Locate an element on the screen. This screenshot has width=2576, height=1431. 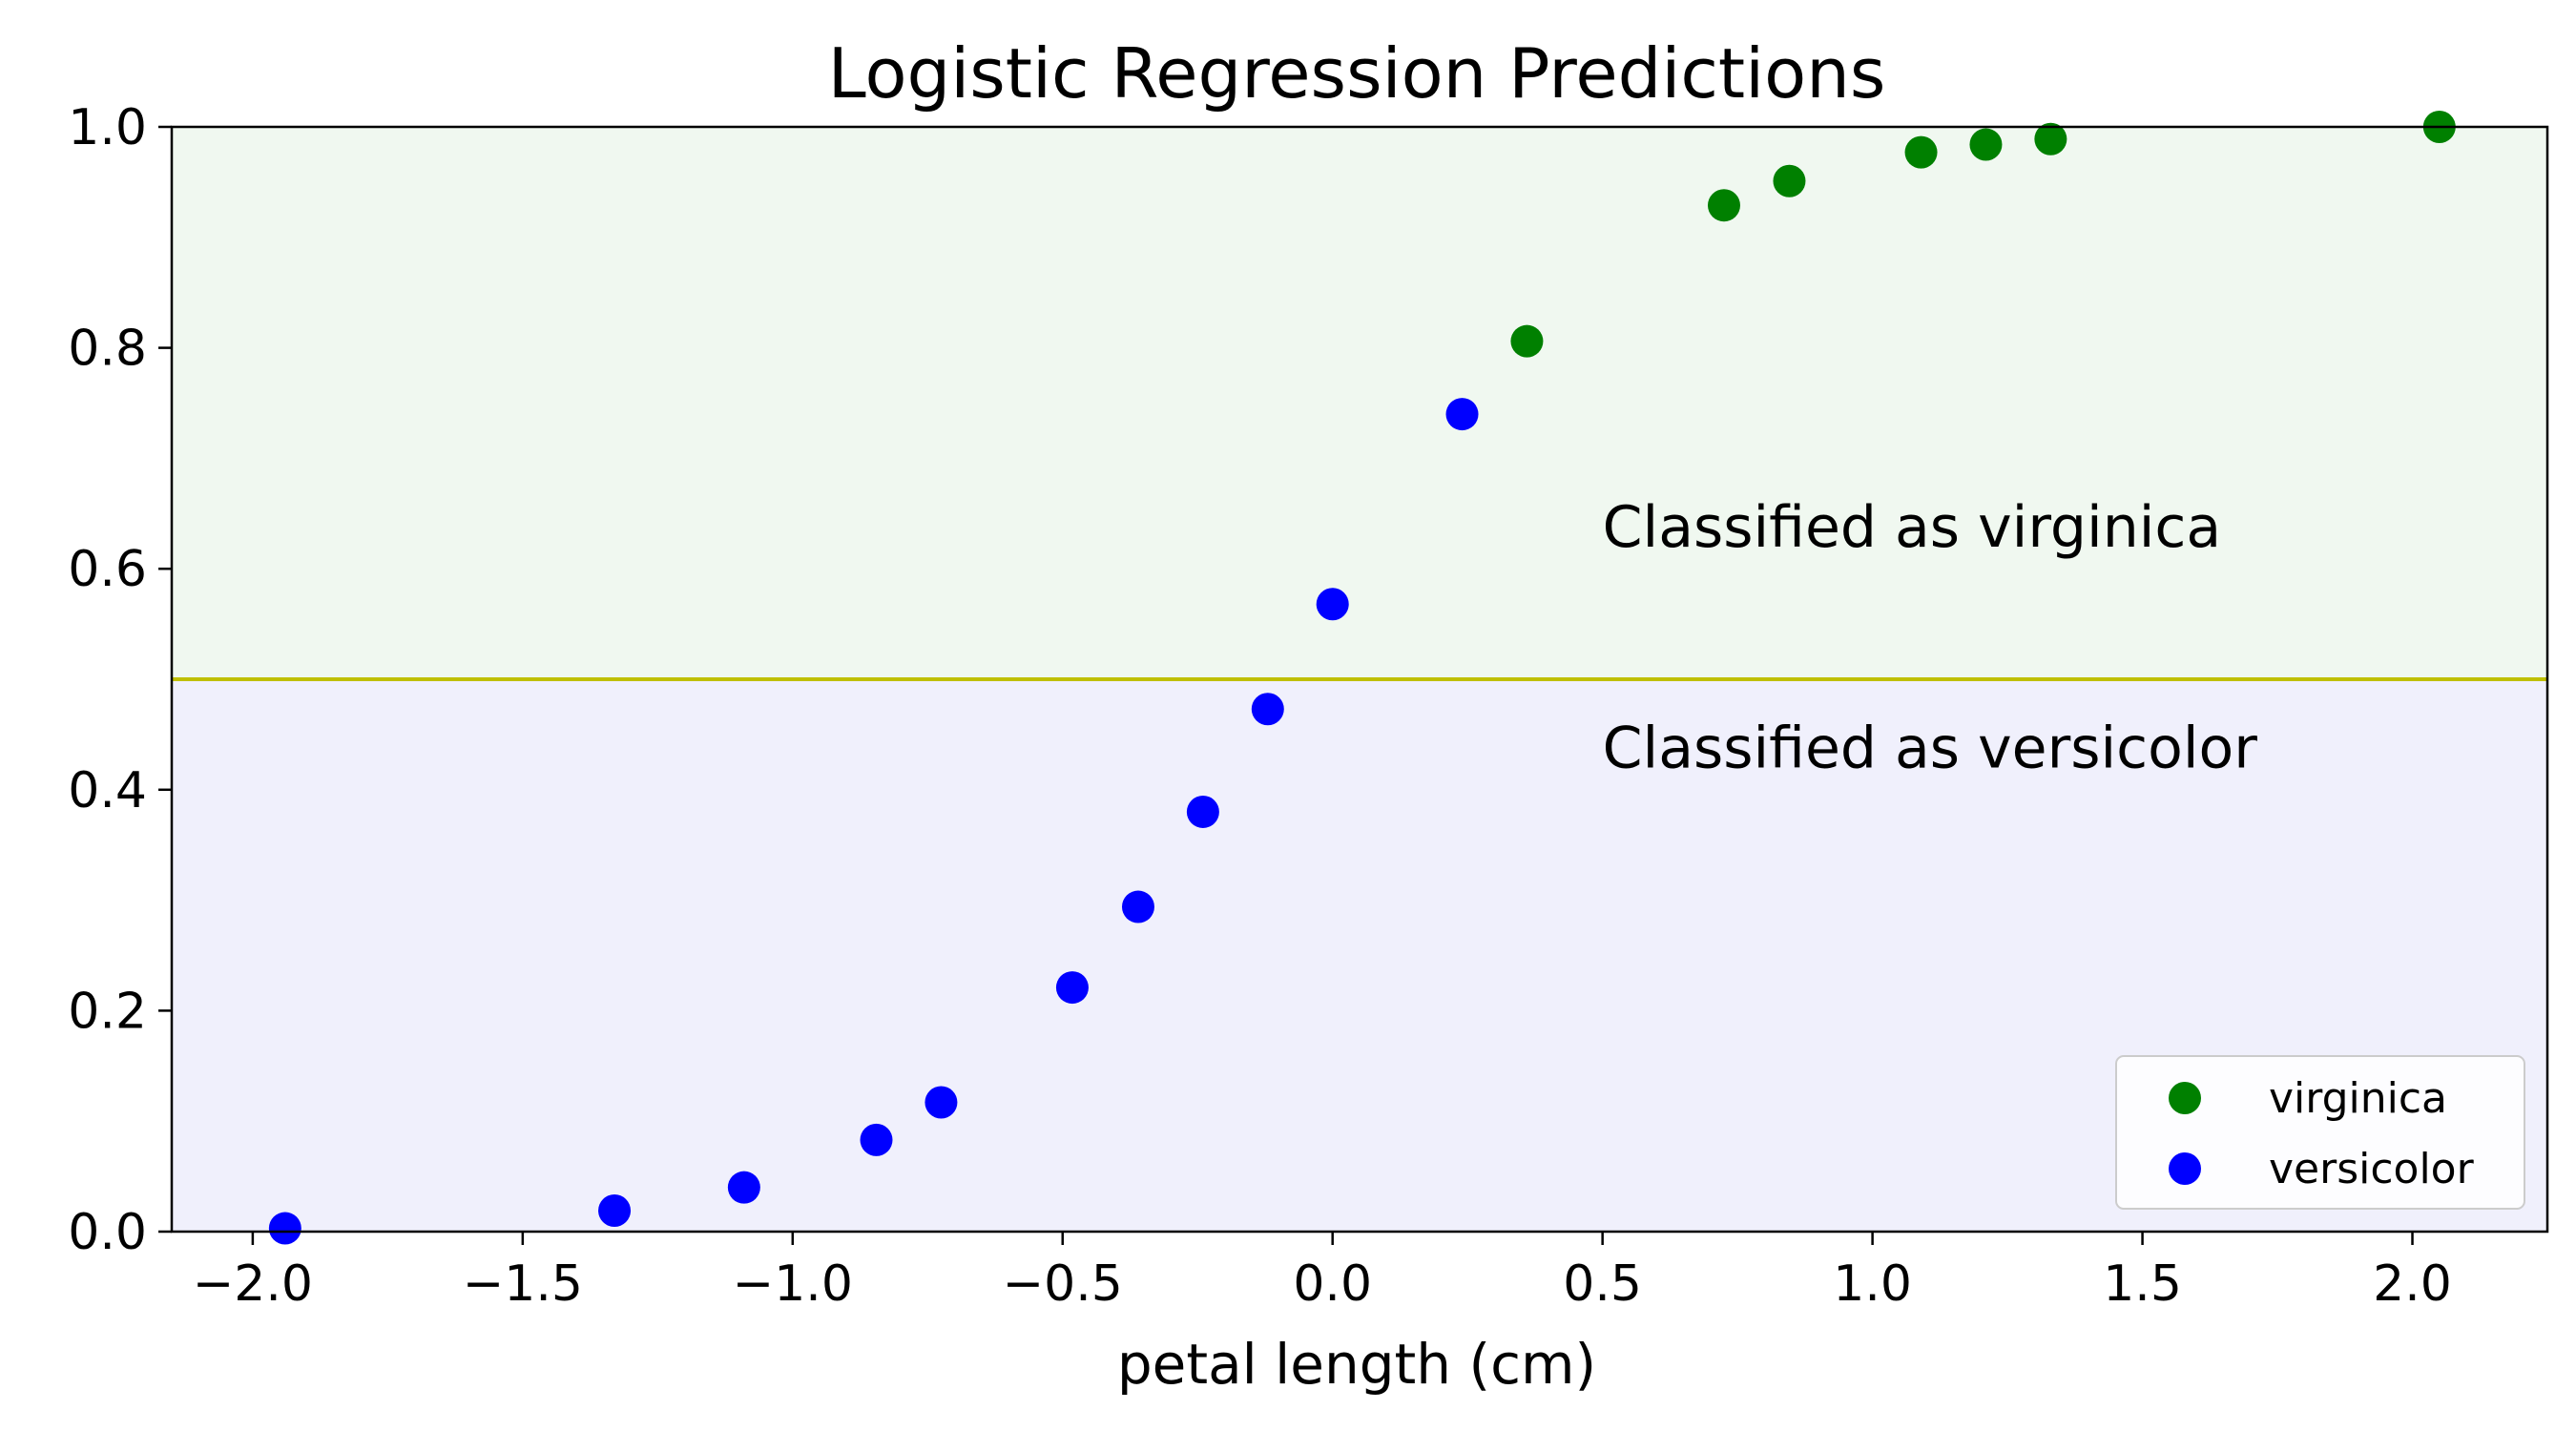
x-tick-label: −1.5 is located at coordinates (523, 1284).